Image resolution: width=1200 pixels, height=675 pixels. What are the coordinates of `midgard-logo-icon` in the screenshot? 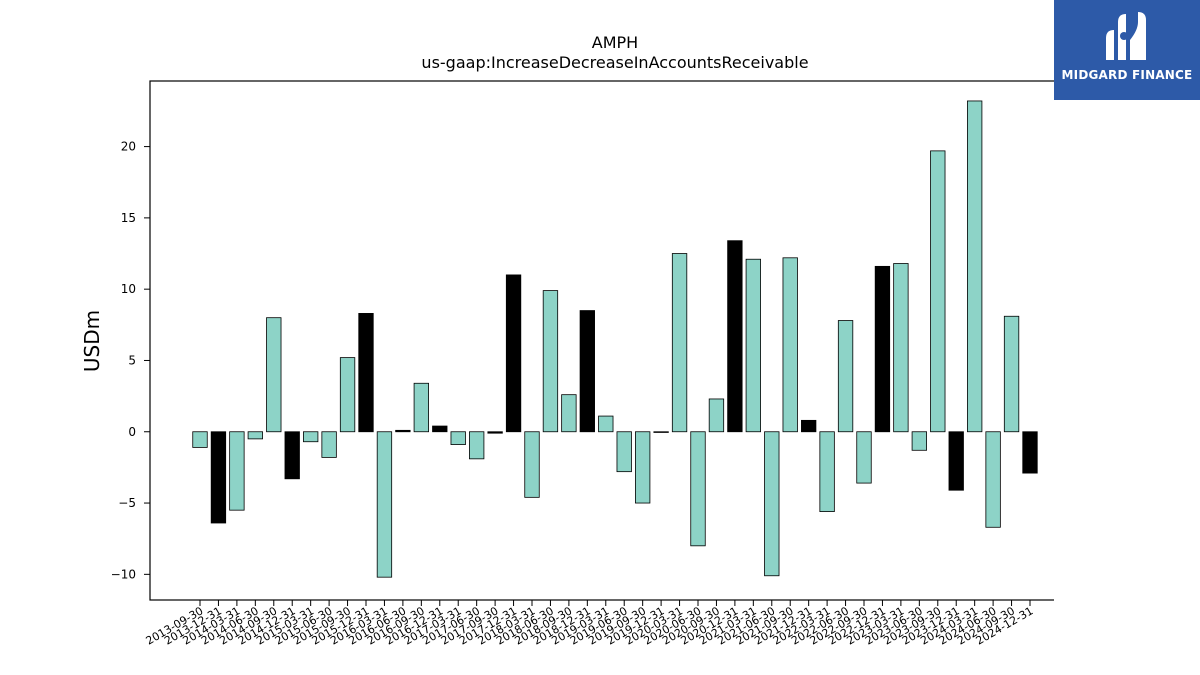 It's located at (1126, 36).